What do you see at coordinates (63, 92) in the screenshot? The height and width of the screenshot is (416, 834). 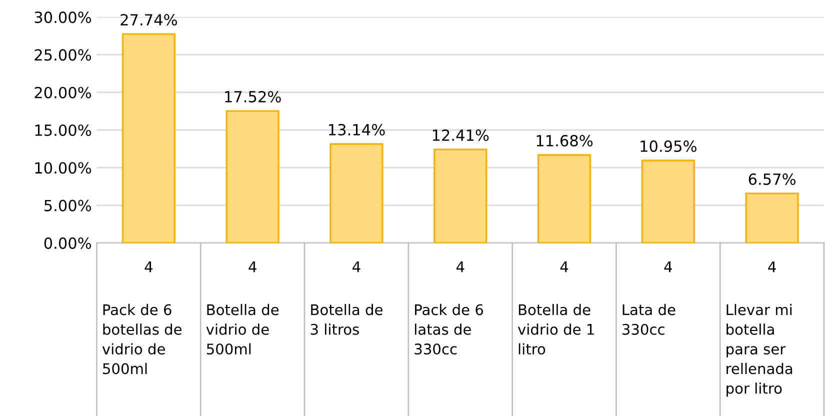 I see `y-tick-label: 20.00%` at bounding box center [63, 92].